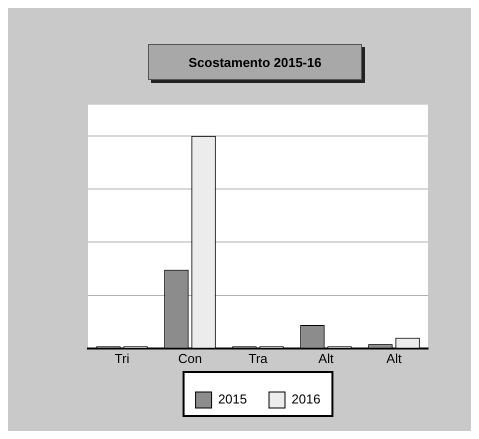  What do you see at coordinates (122, 358) in the screenshot?
I see `x-tick-label: Tri` at bounding box center [122, 358].